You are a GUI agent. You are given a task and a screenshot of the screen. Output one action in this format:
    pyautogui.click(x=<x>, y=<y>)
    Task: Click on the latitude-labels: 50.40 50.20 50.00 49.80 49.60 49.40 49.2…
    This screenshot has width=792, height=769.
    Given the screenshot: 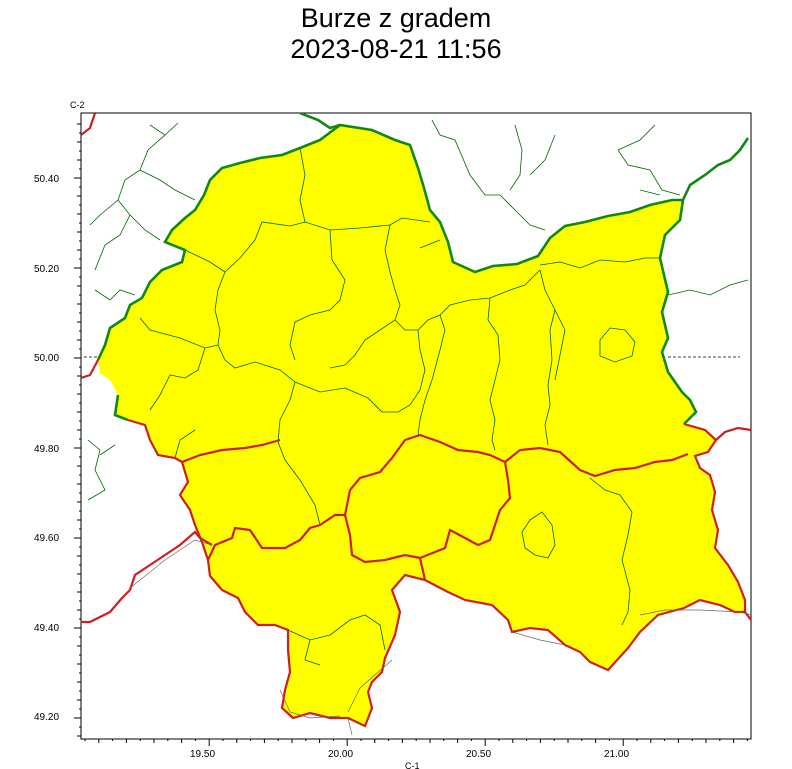 What is the action you would take?
    pyautogui.click(x=46, y=448)
    